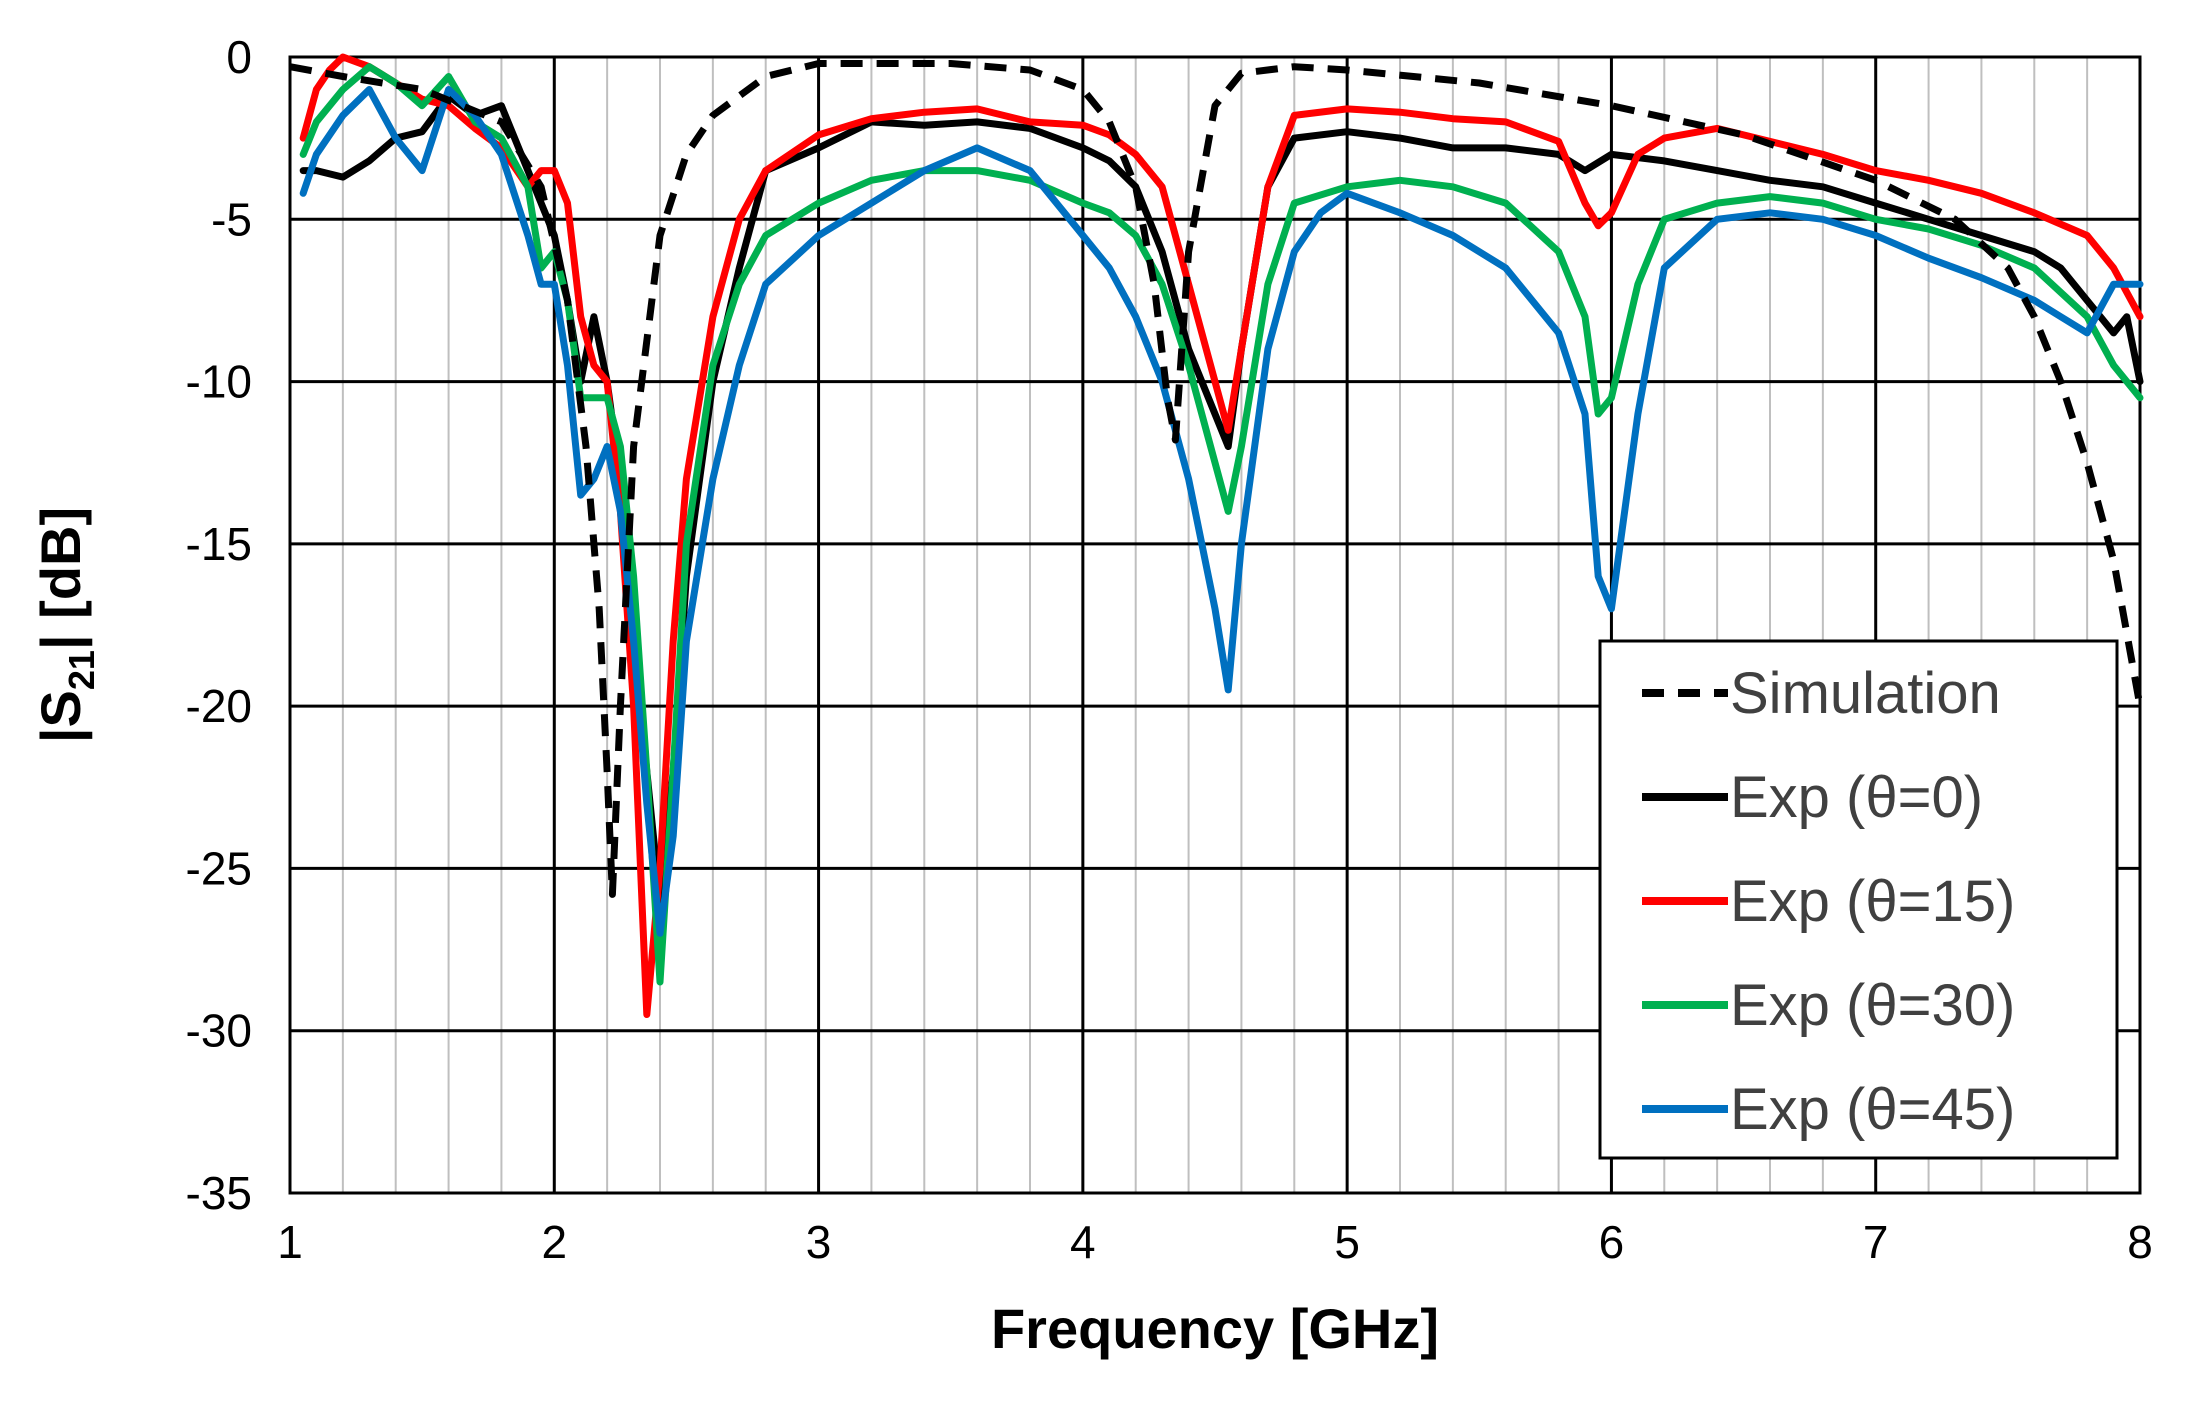  I want to click on y-axis-title-subscript: 21, so click(81, 670).